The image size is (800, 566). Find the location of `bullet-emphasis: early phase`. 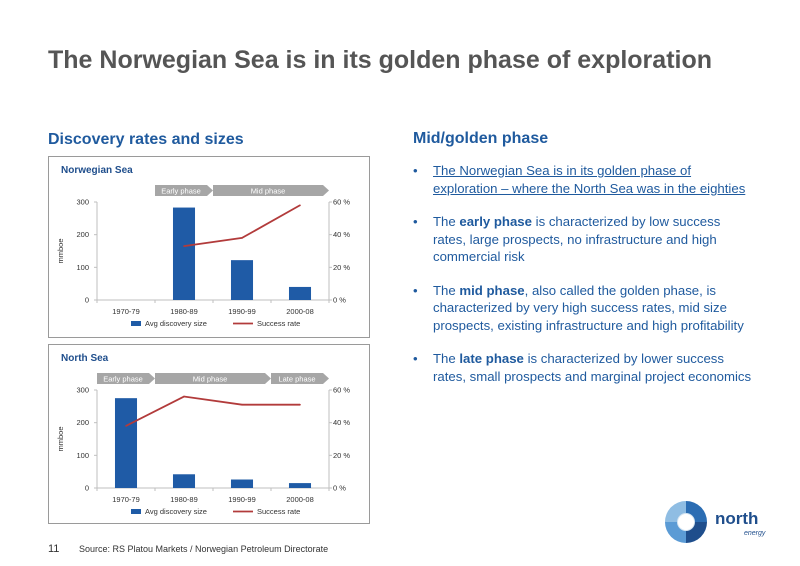

bullet-emphasis: early phase is located at coordinates (495, 221).